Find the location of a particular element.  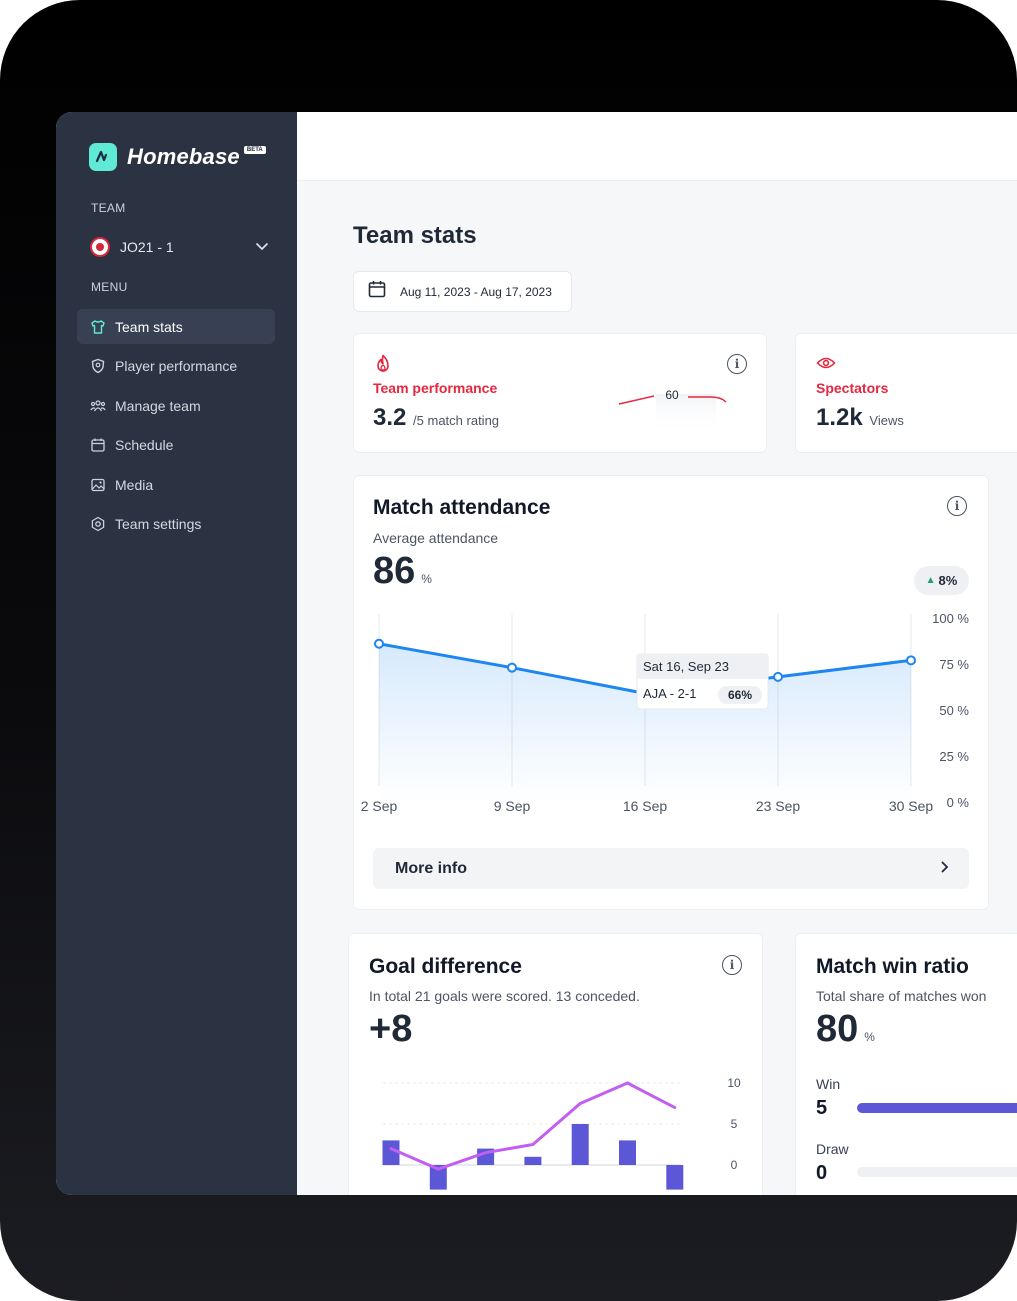

sidebar-item-label: Player performance is located at coordinates (176, 366).